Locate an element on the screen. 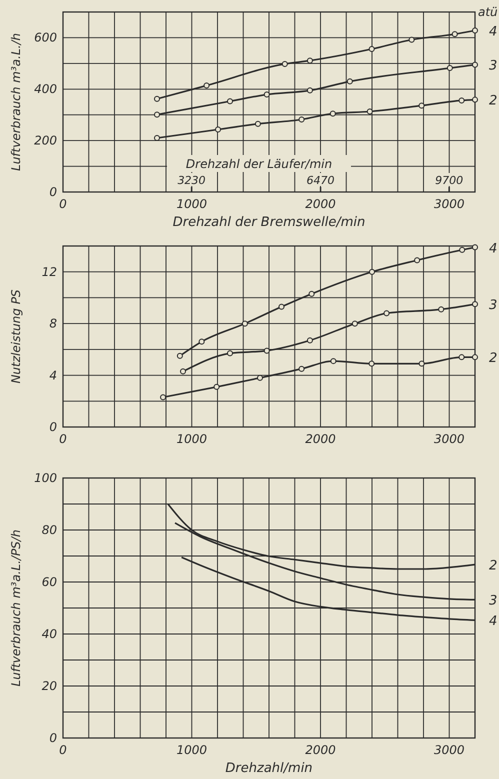  y-tick-label: 400 is located at coordinates (46, 89).